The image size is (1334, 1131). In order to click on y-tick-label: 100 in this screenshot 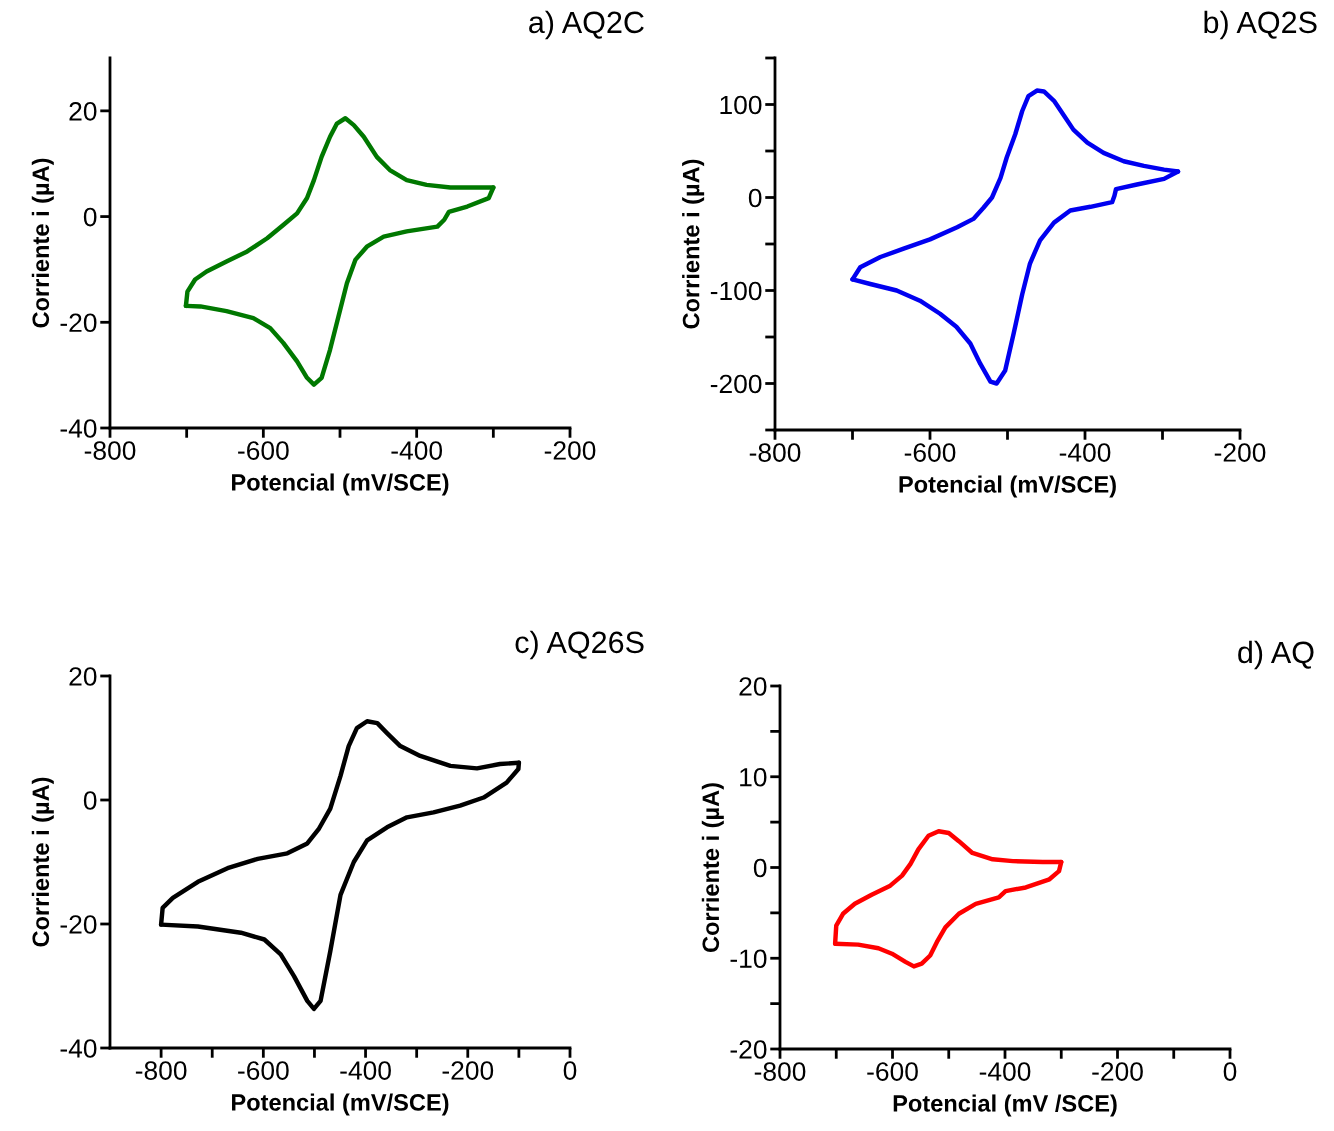, I will do `click(741, 105)`.